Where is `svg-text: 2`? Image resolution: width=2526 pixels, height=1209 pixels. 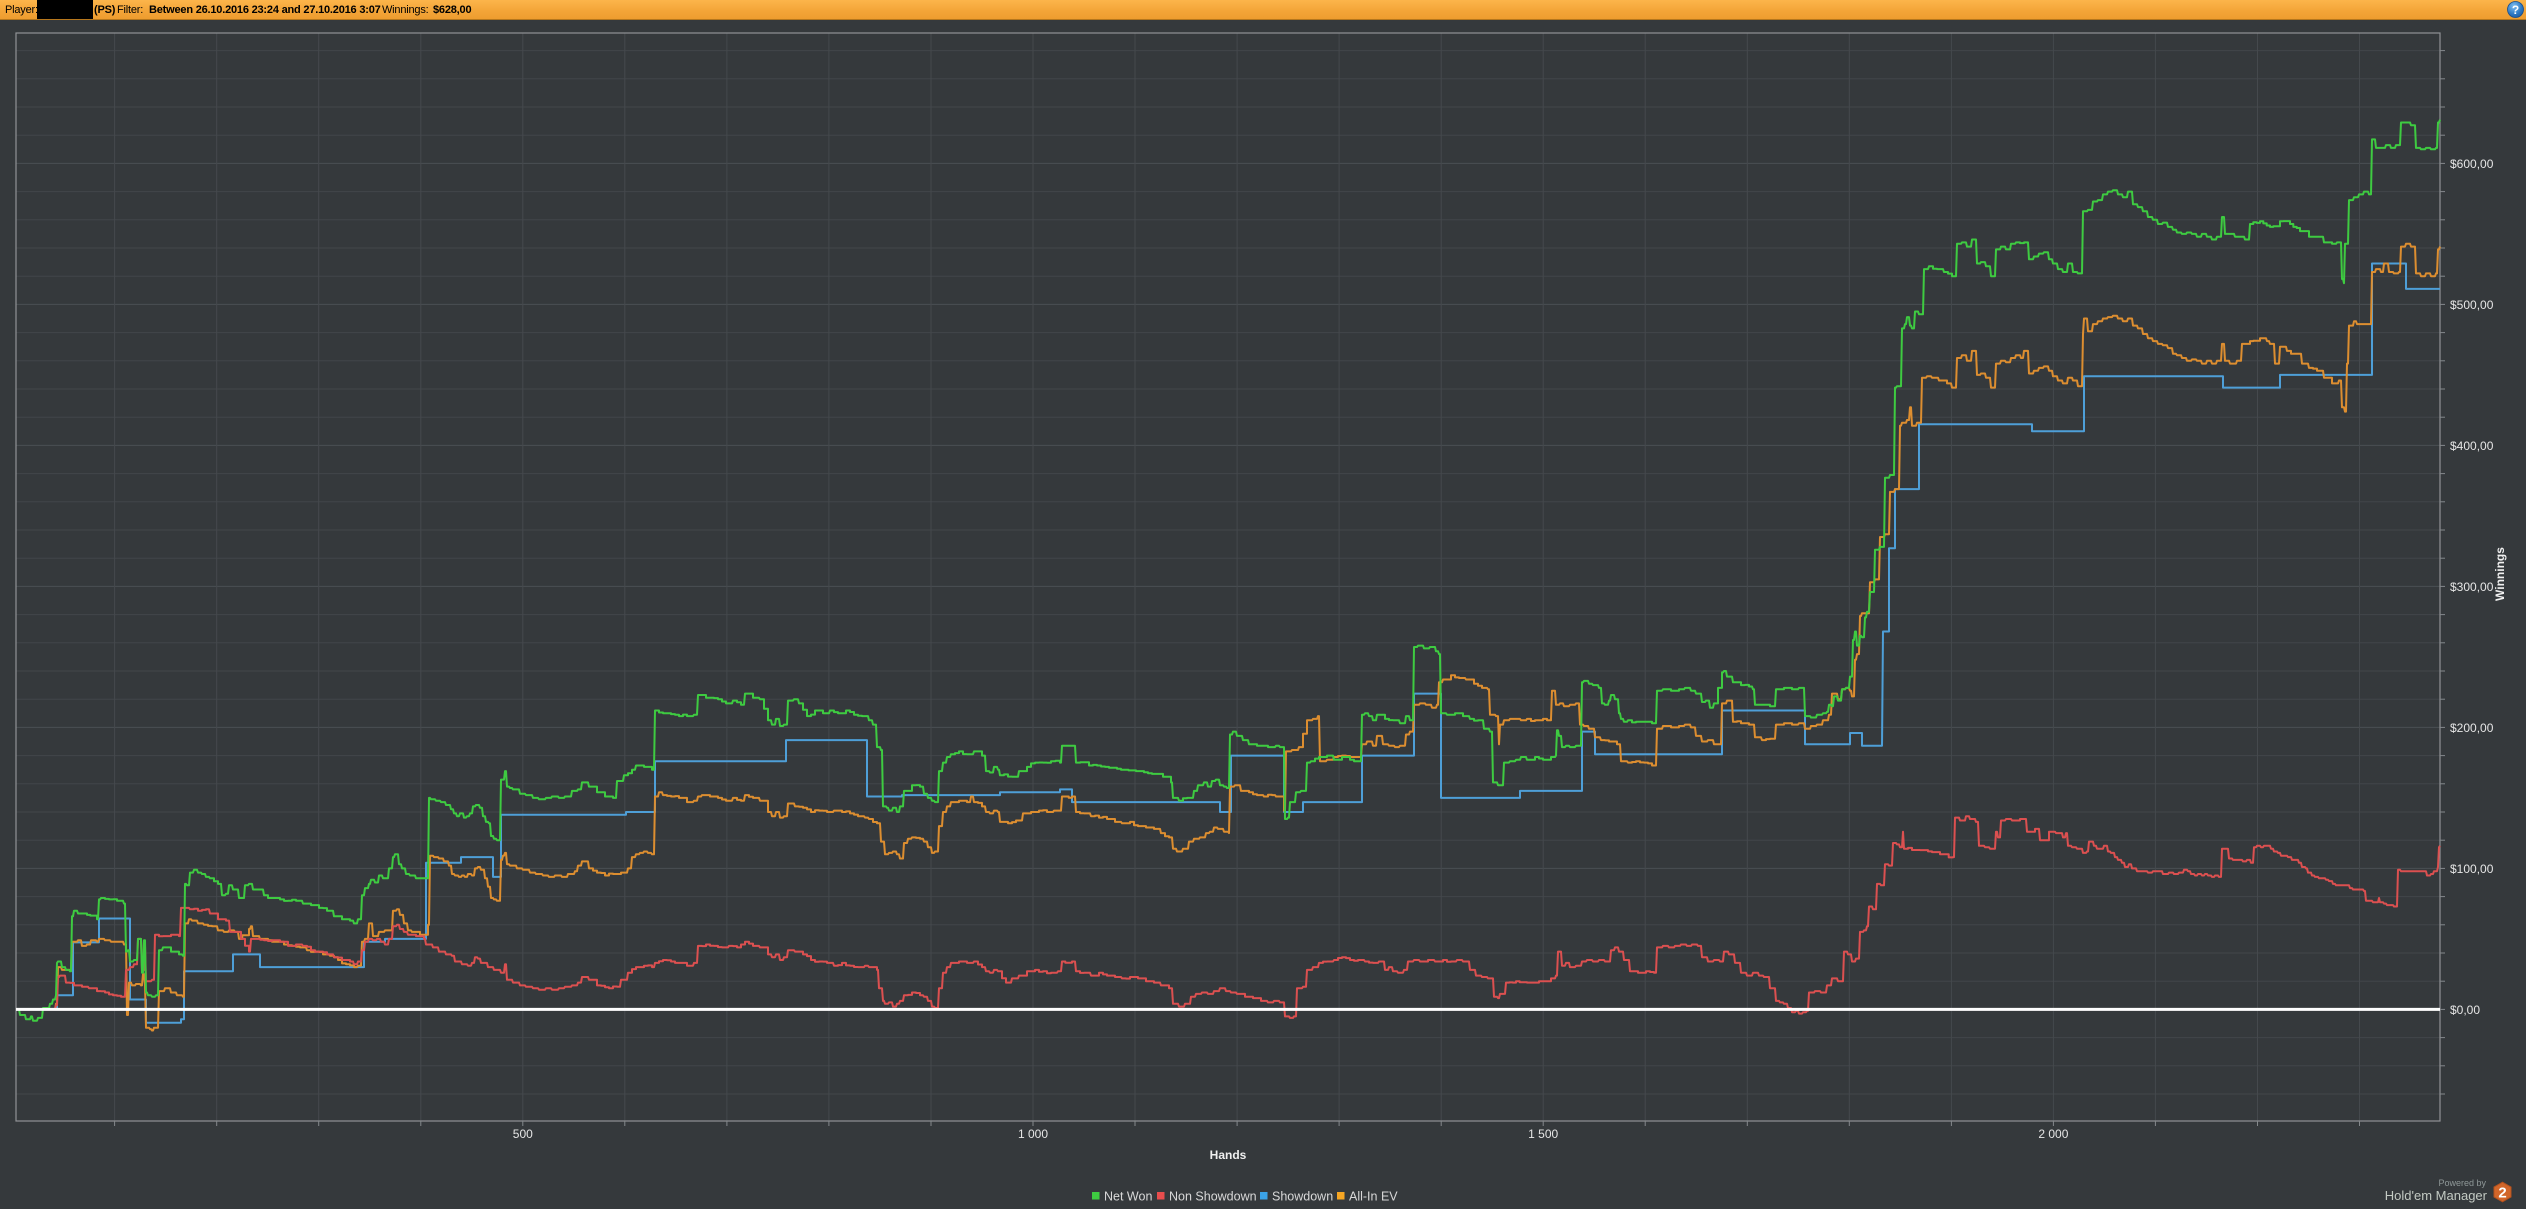
svg-text: 2 is located at coordinates (2502, 1193).